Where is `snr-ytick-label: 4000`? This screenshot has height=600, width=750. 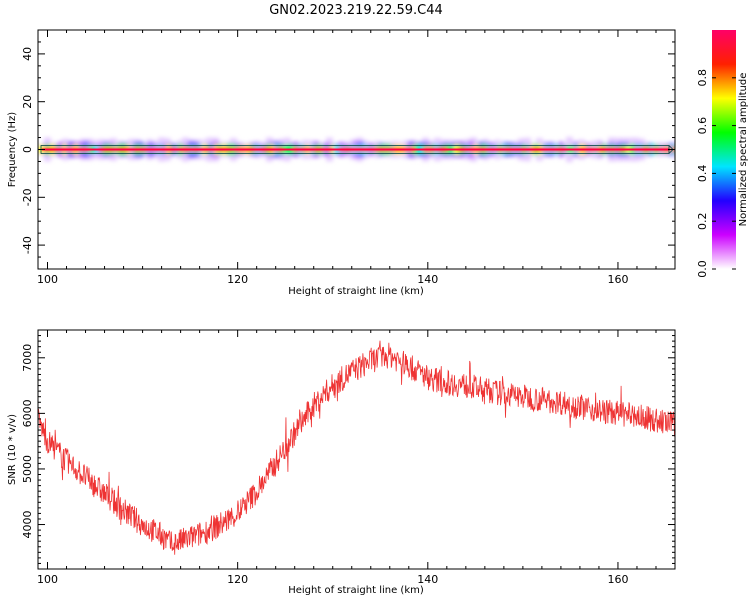
snr-ytick-label: 4000 is located at coordinates (27, 525).